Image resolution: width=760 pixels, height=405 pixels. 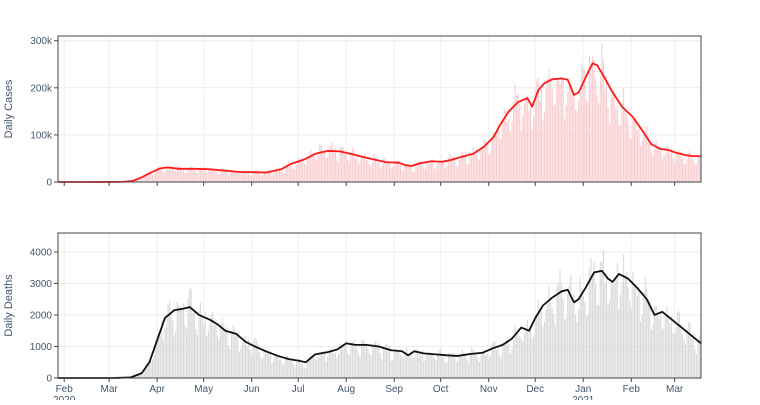 What do you see at coordinates (675, 389) in the screenshot?
I see `deaths-x-tick-label: Mar` at bounding box center [675, 389].